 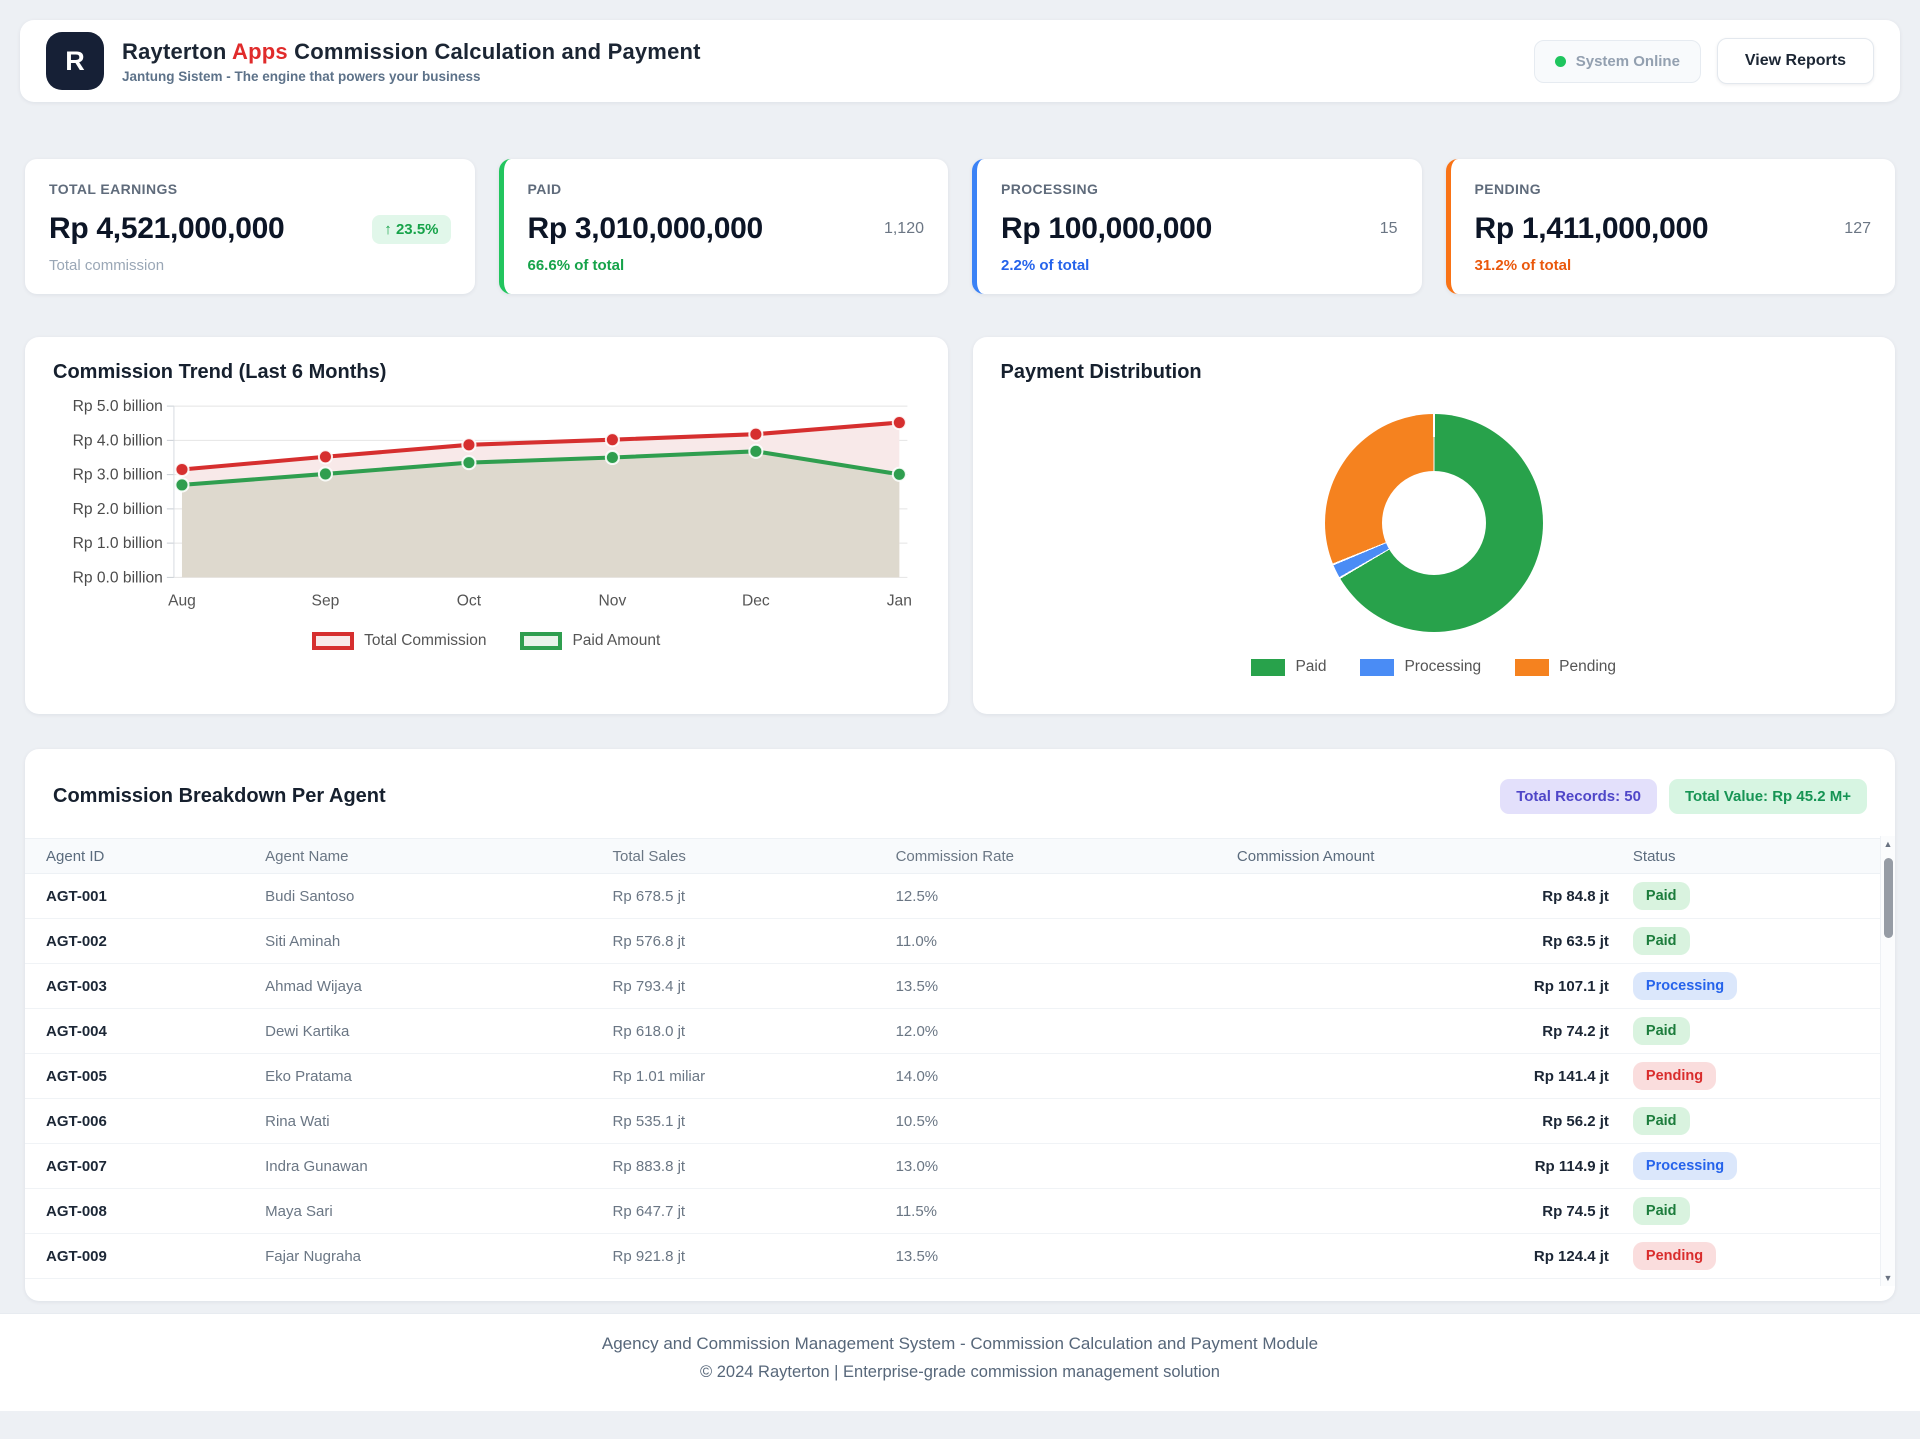 I want to click on stat-label: PROCESSING, so click(x=1050, y=189).